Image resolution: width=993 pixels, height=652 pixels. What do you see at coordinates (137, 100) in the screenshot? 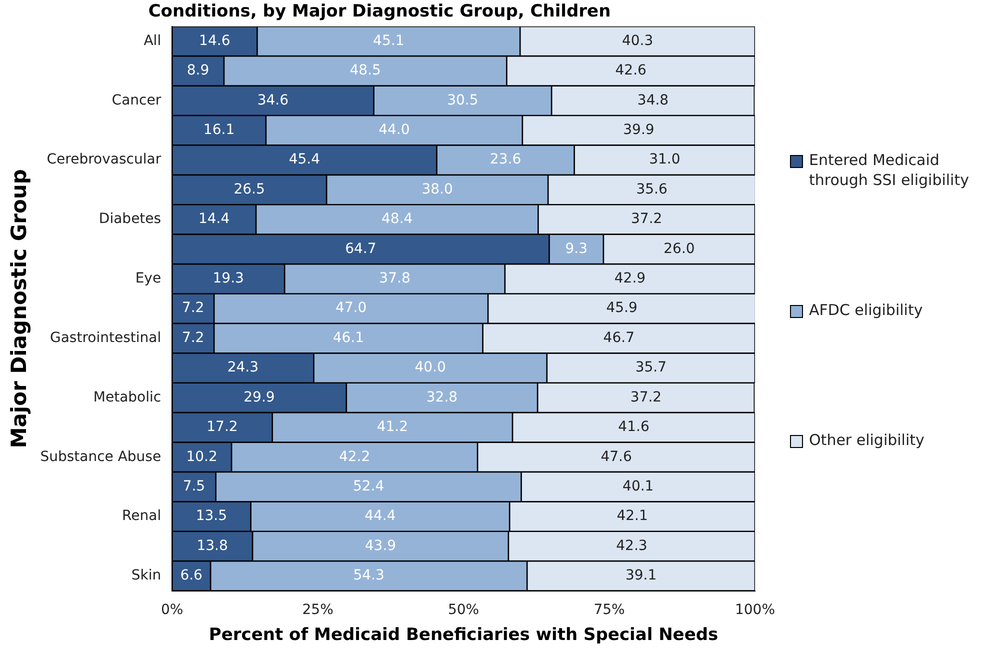
I see `y-tick-label: Cancer` at bounding box center [137, 100].